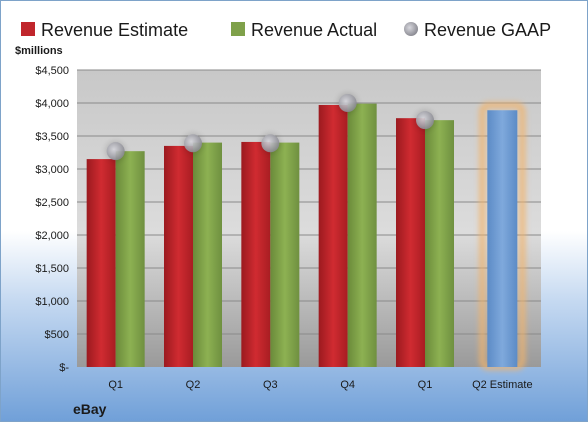 The image size is (588, 422). What do you see at coordinates (238, 29) in the screenshot?
I see `legend-swatch-revenue-actual` at bounding box center [238, 29].